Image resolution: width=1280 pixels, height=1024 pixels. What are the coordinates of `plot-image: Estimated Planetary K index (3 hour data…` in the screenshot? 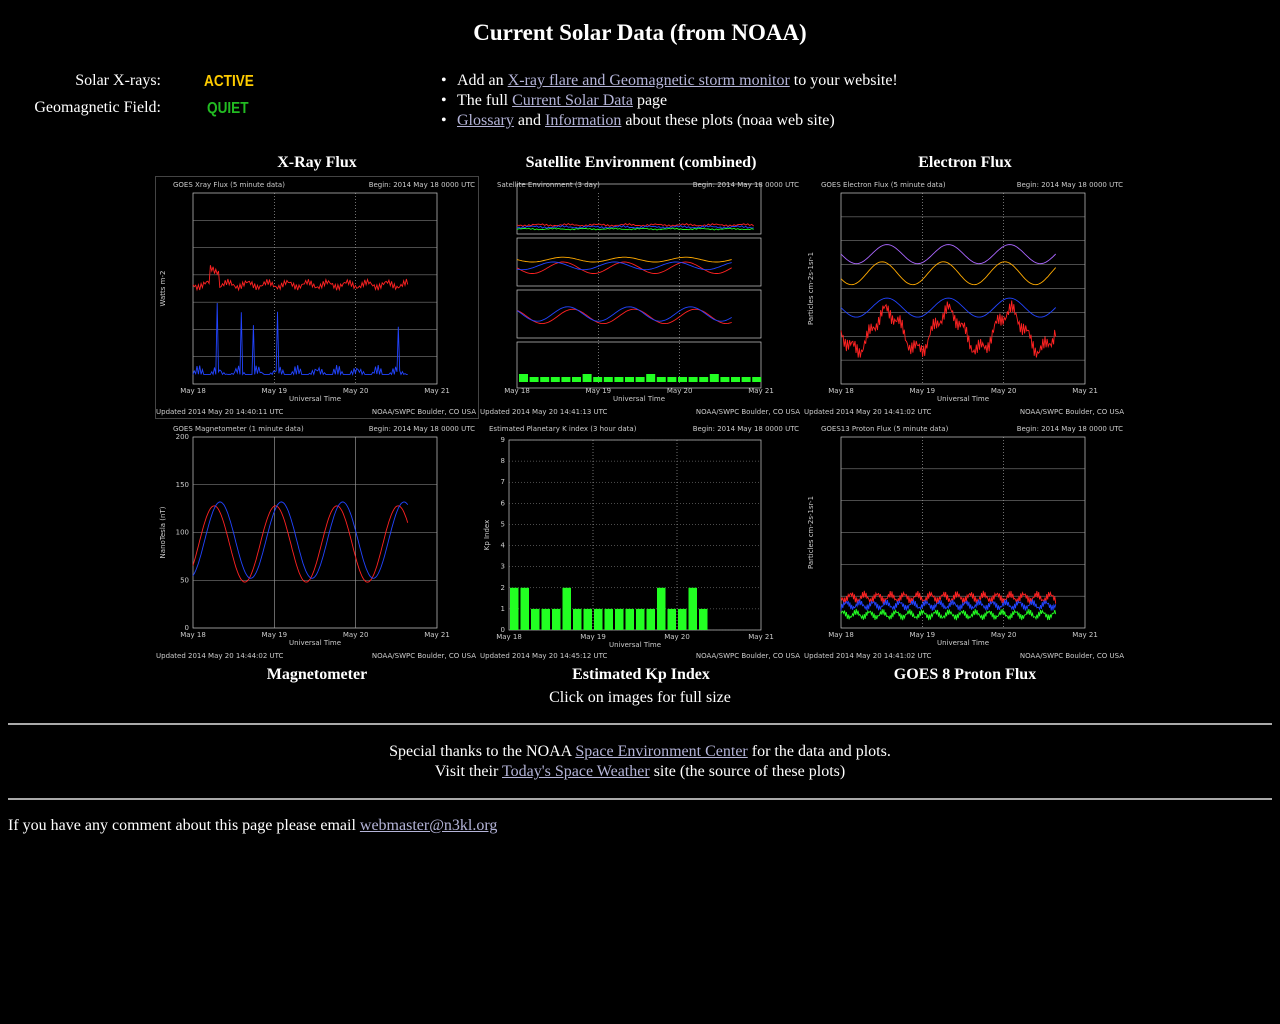 It's located at (641, 541).